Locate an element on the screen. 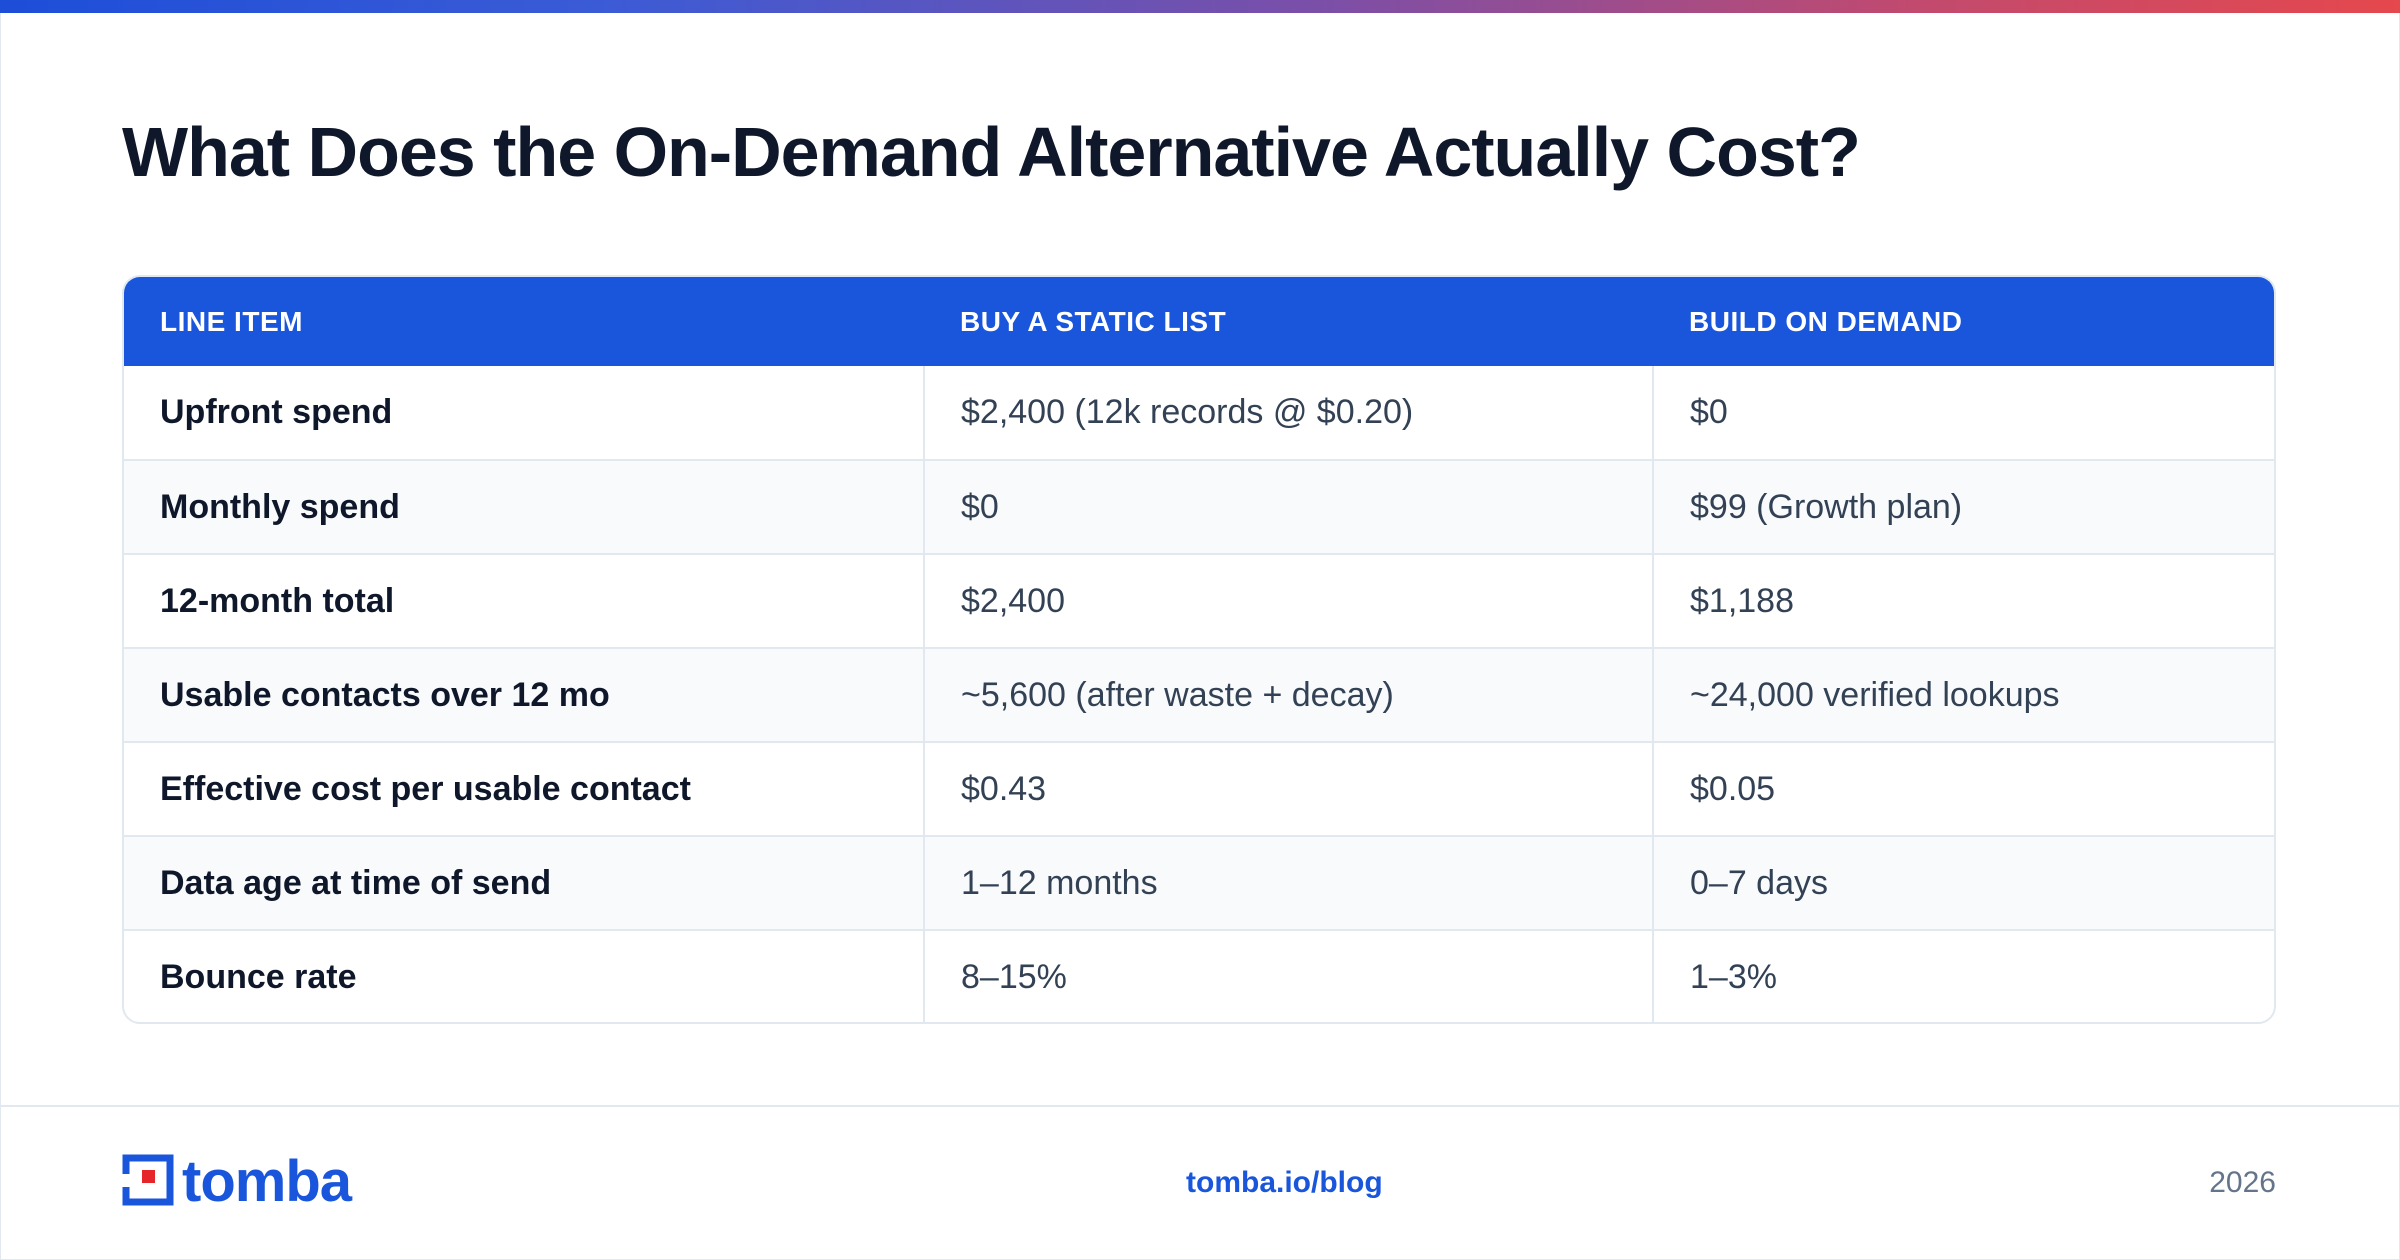 The image size is (2400, 1260). static-list-cell: $2,400 (12k records @ $0.20) is located at coordinates (1288, 413).